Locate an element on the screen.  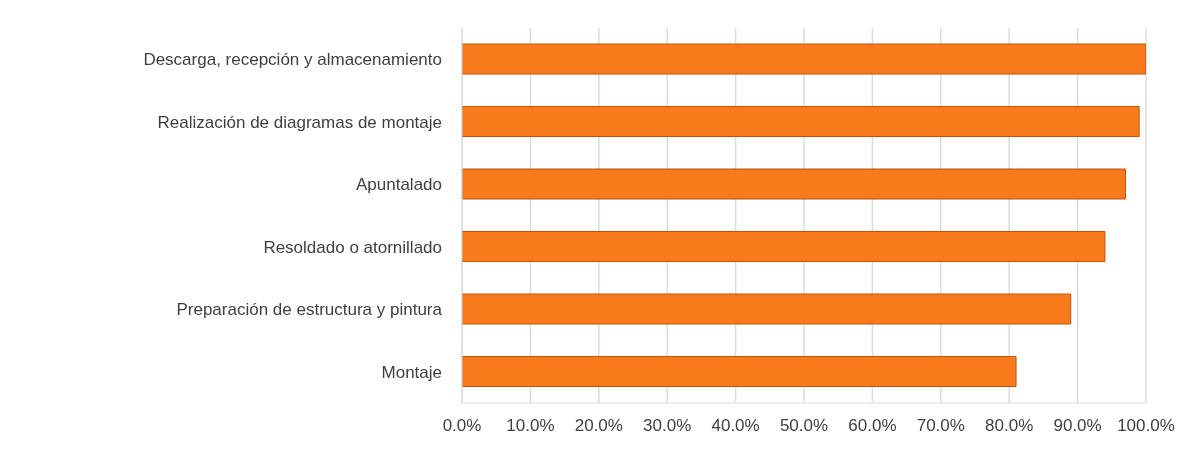
y-tick-label: Realización de diagramas de montaje is located at coordinates (299, 122).